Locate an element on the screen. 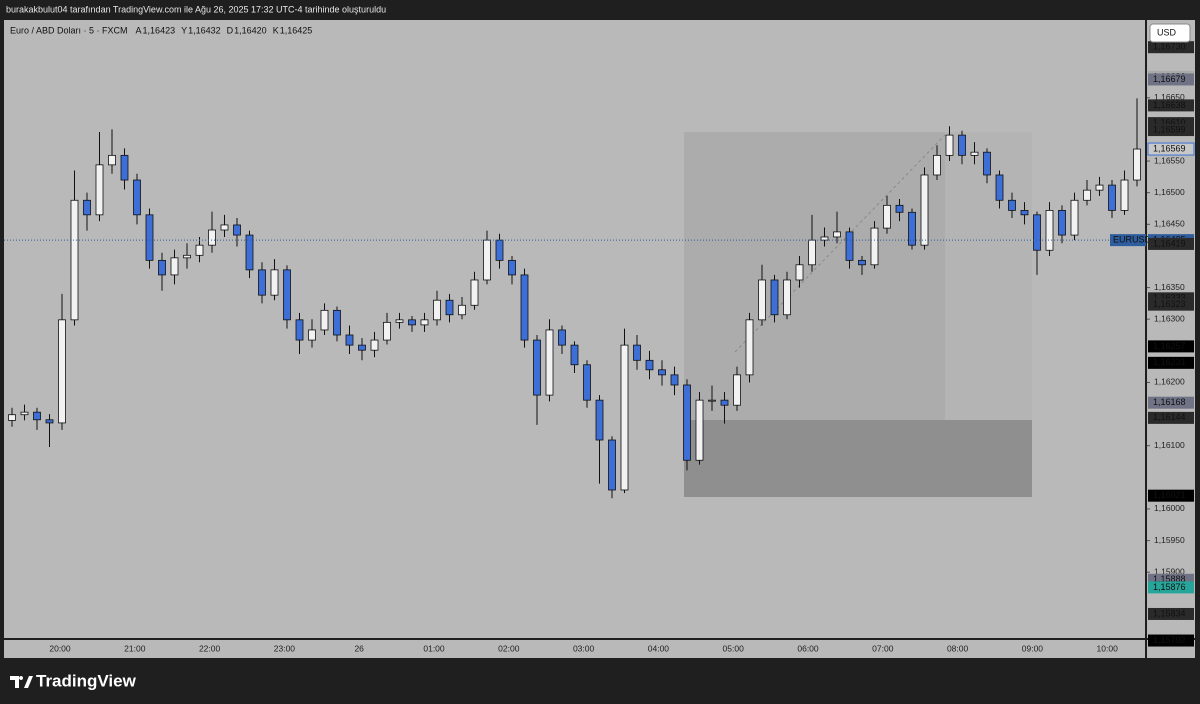  x-tick-label: 07:00 is located at coordinates (883, 648).